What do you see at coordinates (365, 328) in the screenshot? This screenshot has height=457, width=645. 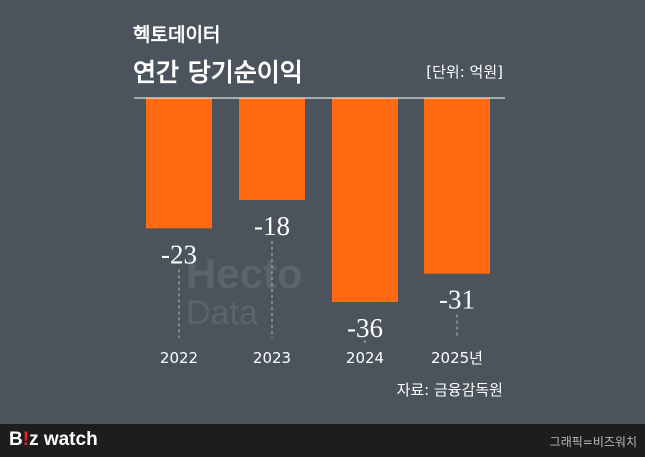 I see `value-label: -36` at bounding box center [365, 328].